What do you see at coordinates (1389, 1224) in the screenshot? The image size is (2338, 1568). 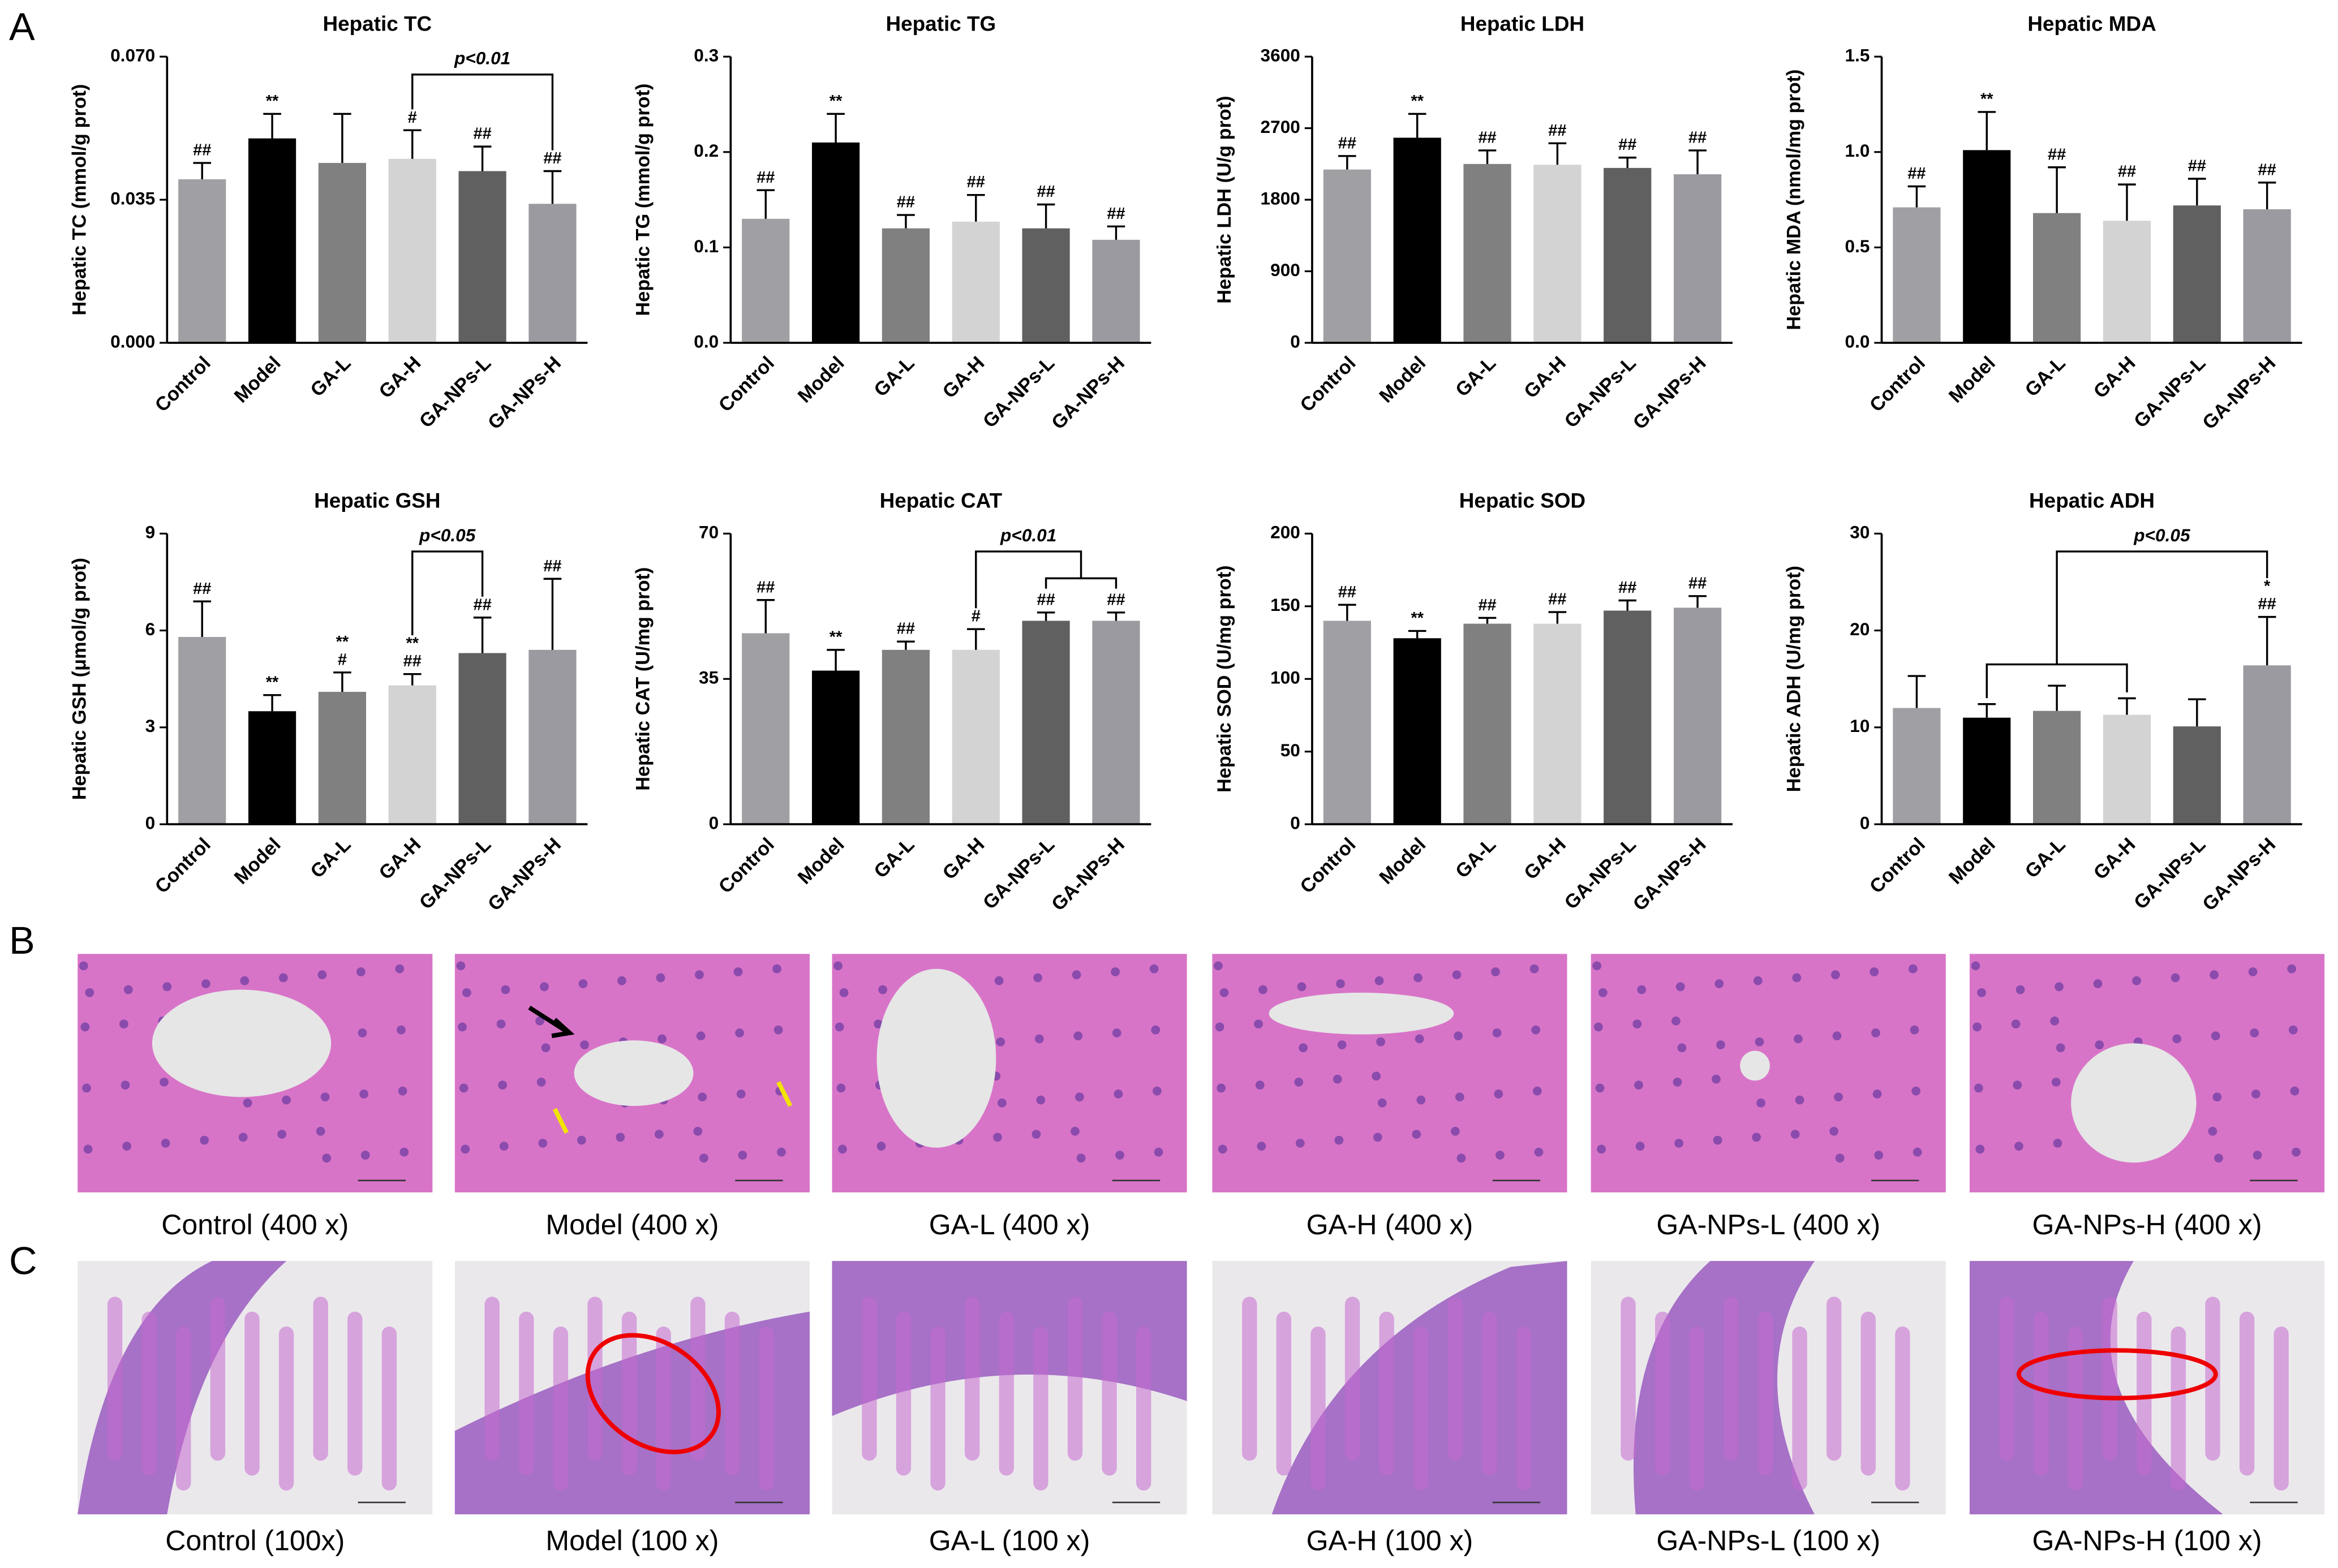 I see `caption: GA-H (400 x)` at bounding box center [1389, 1224].